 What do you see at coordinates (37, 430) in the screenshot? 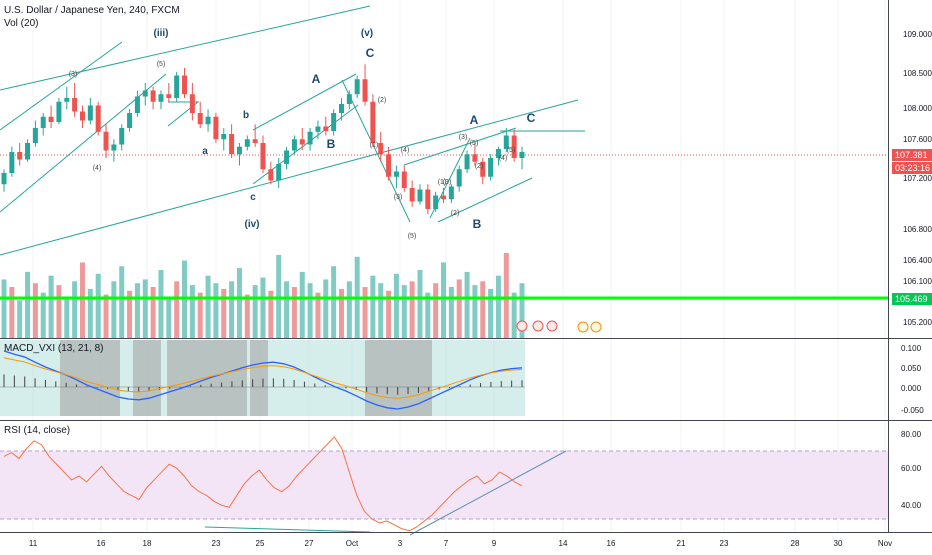
I see `rsi-label: RSI (14, close)` at bounding box center [37, 430].